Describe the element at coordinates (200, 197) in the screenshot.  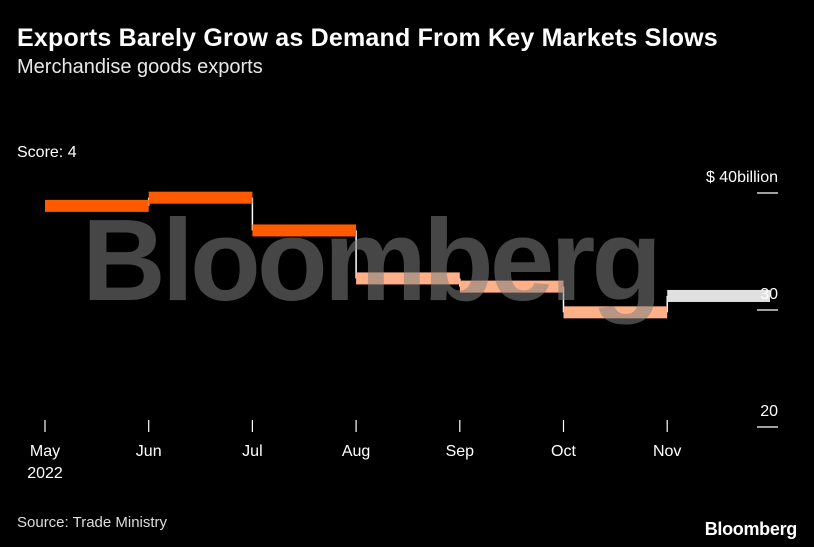
I see `step-bar-jun` at that location.